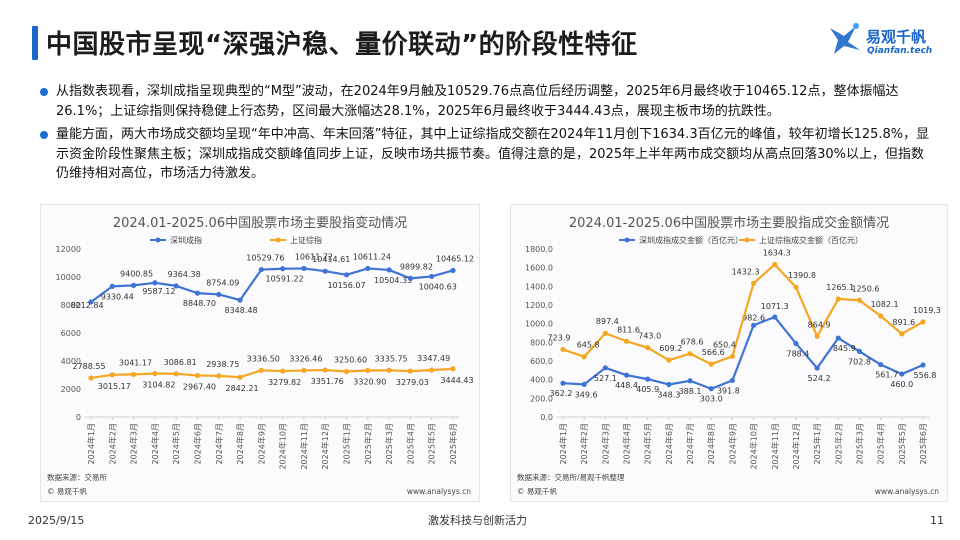  What do you see at coordinates (541, 361) in the screenshot?
I see `y-tick-label: 600.0` at bounding box center [541, 361].